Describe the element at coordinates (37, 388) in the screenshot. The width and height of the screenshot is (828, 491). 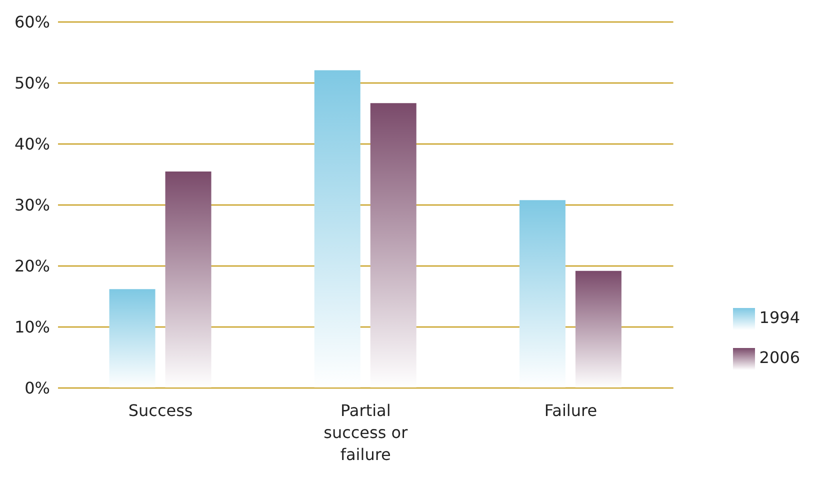
I see `y-tick-label: 0%` at that location.